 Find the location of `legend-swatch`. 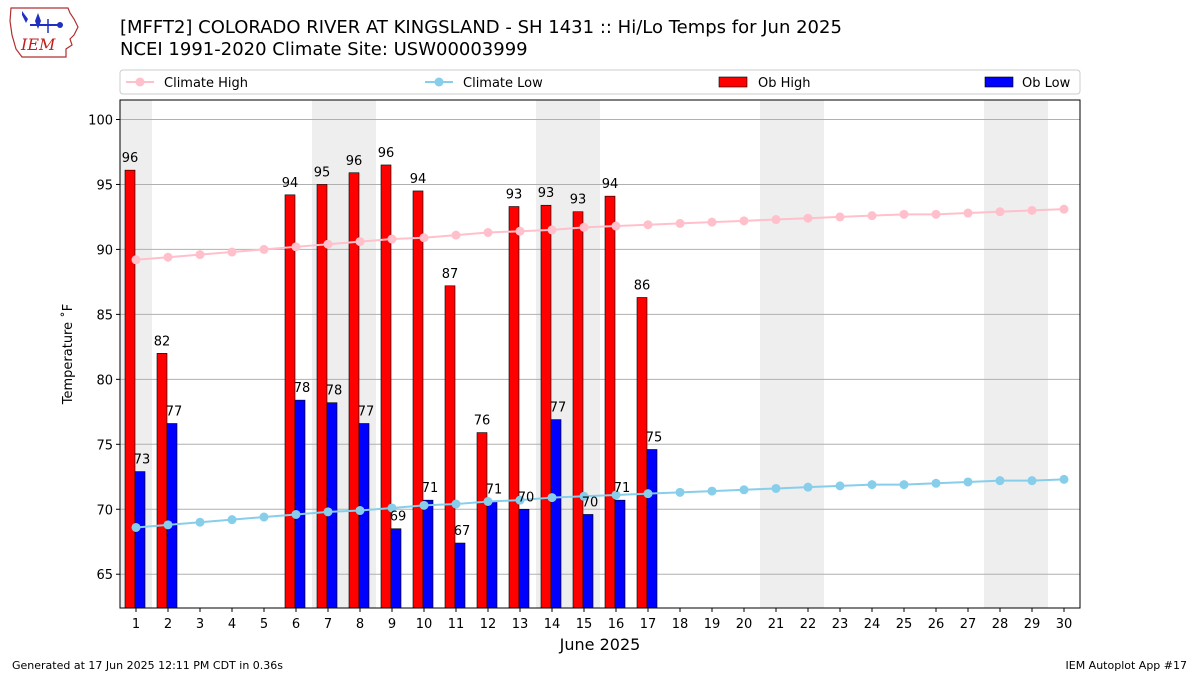

legend-swatch is located at coordinates (733, 82).